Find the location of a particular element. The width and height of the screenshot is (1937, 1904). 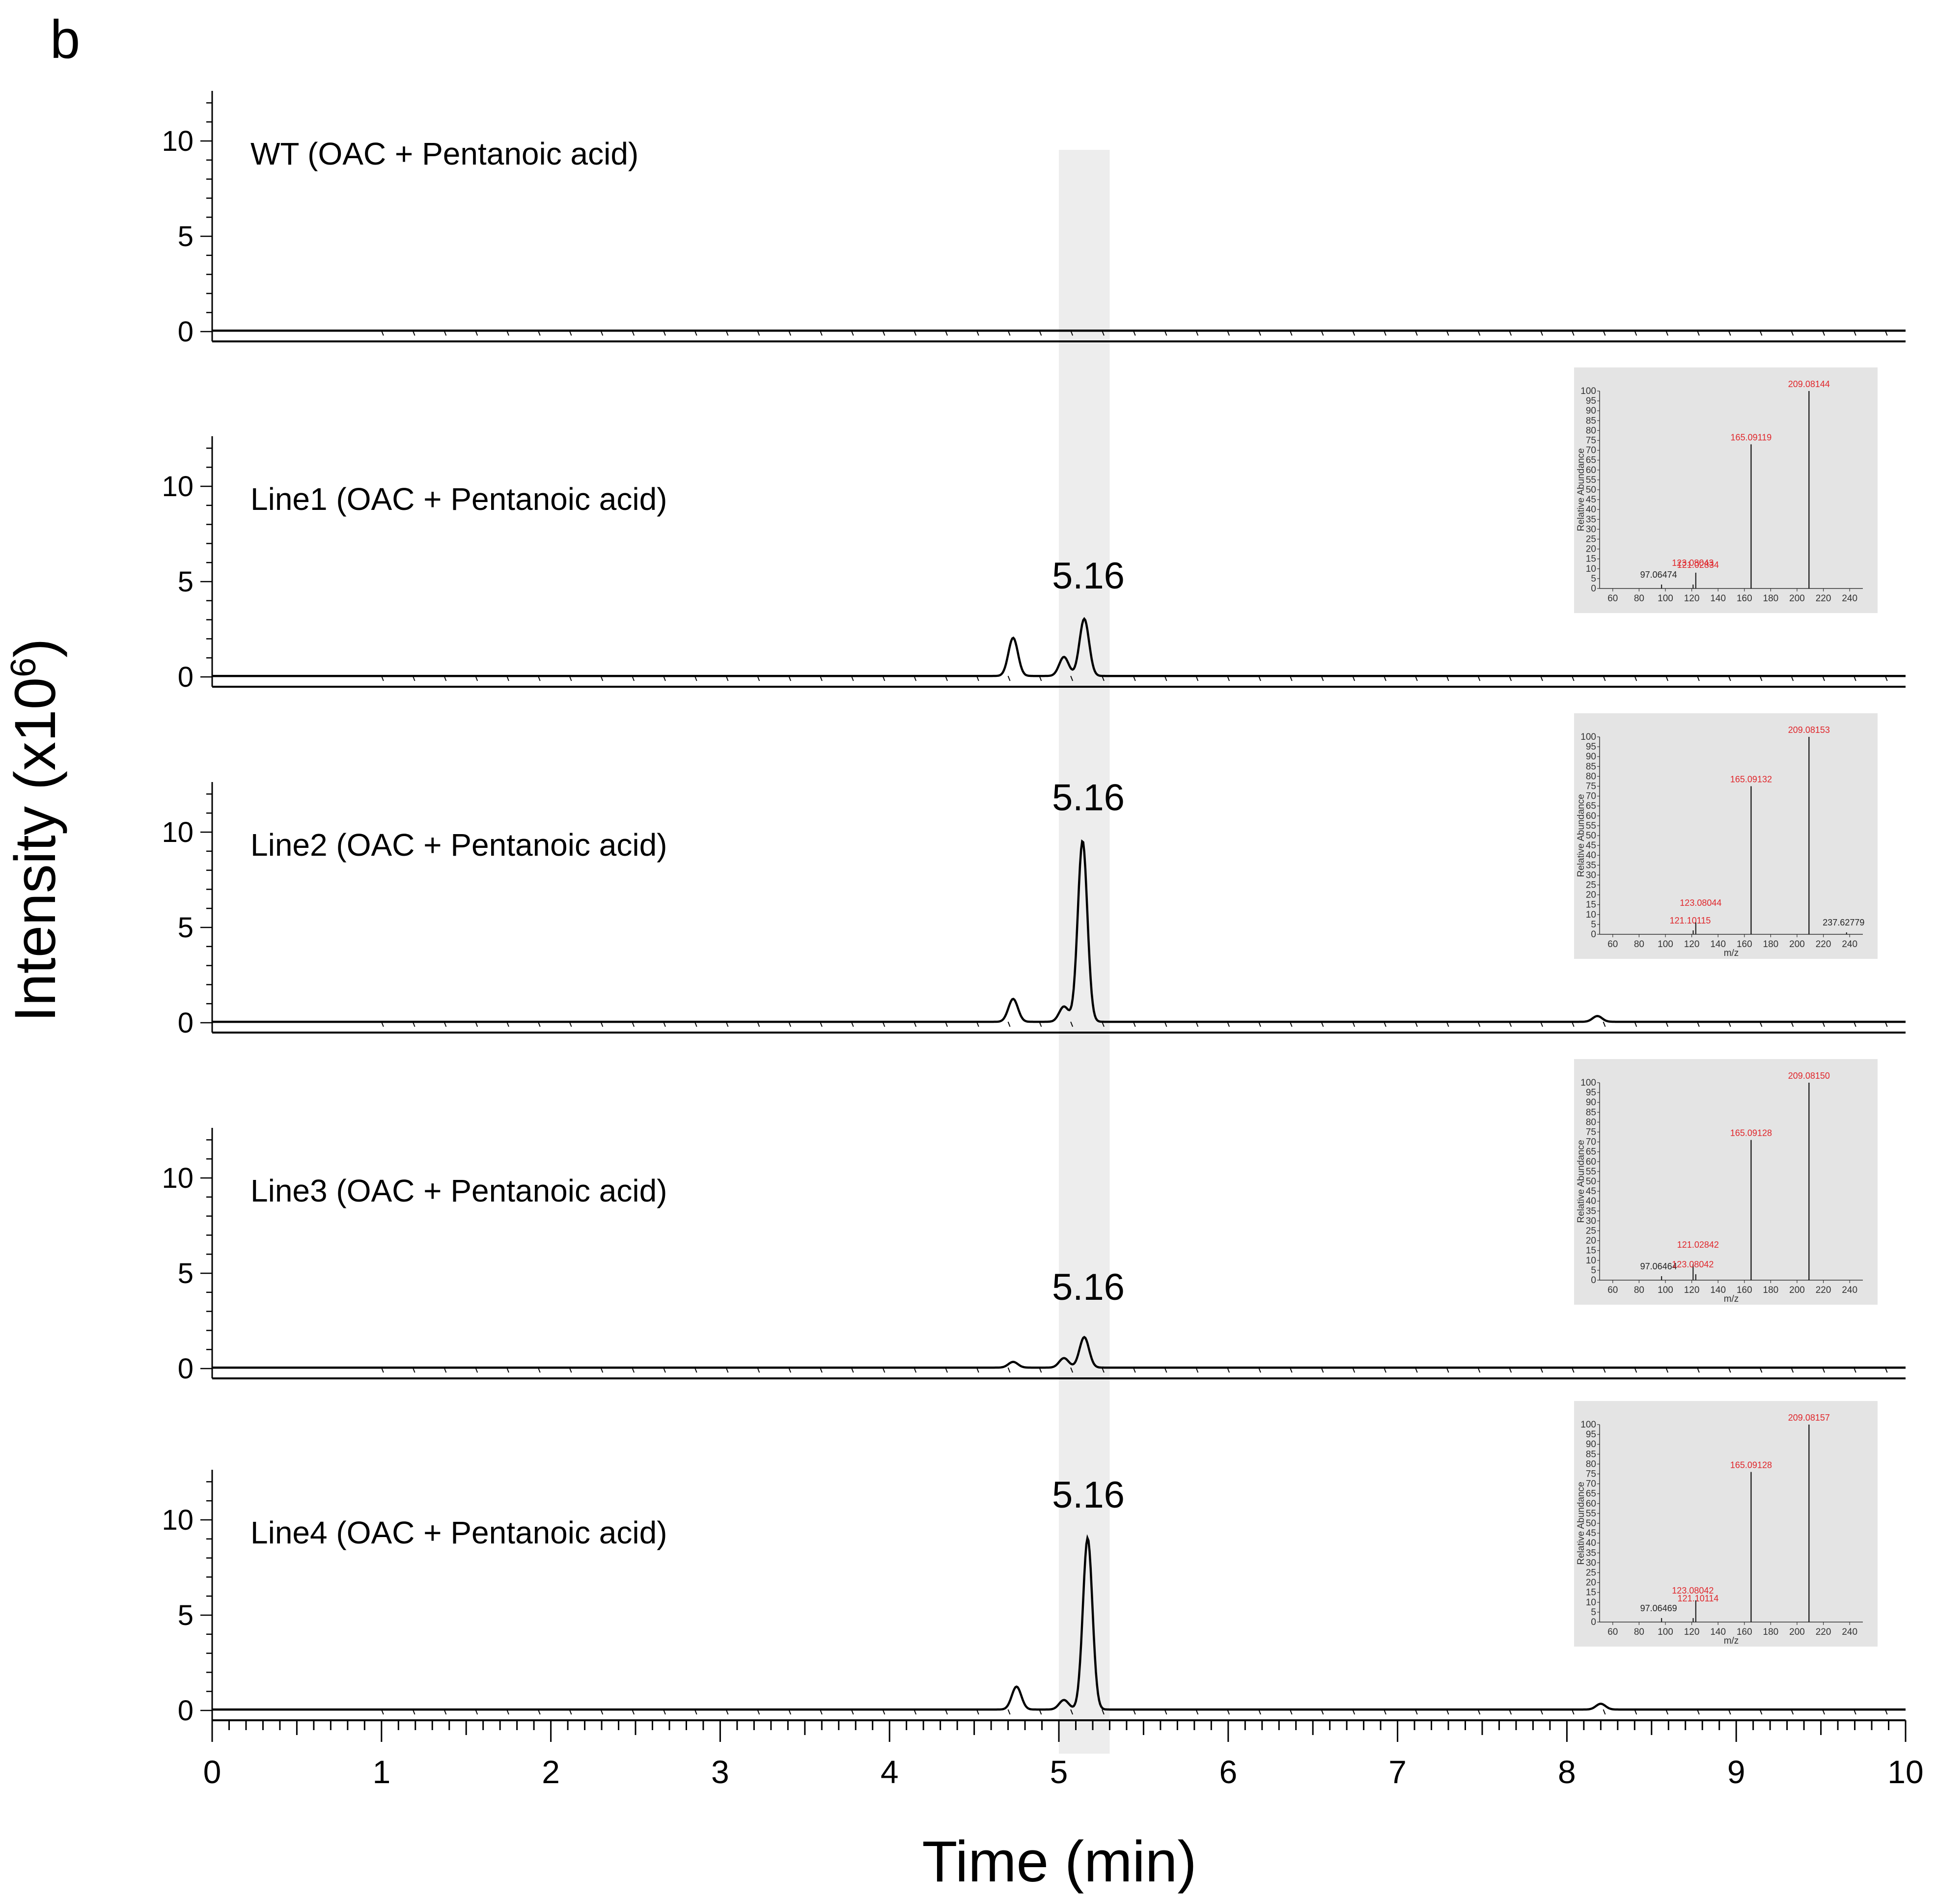

y-tick-label: 0 is located at coordinates (186, 1023).